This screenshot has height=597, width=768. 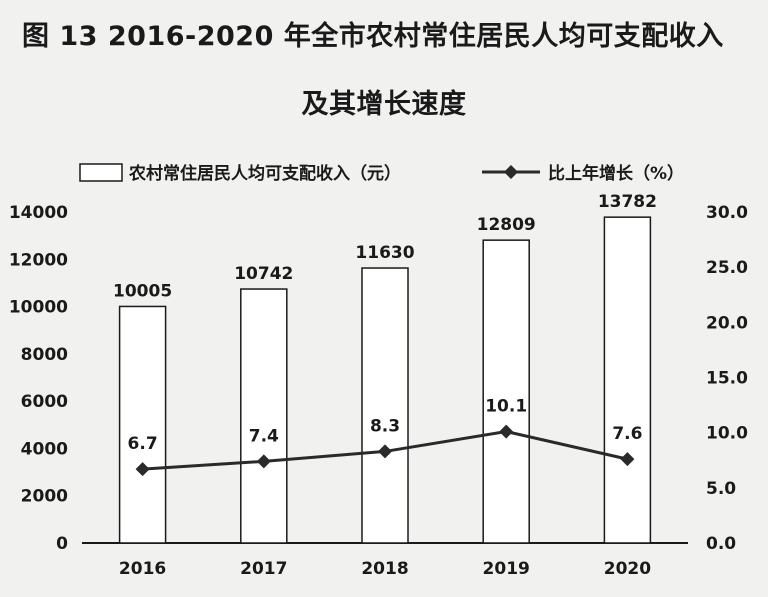 What do you see at coordinates (727, 379) in the screenshot?
I see `y-right-tick-label: 15.0` at bounding box center [727, 379].